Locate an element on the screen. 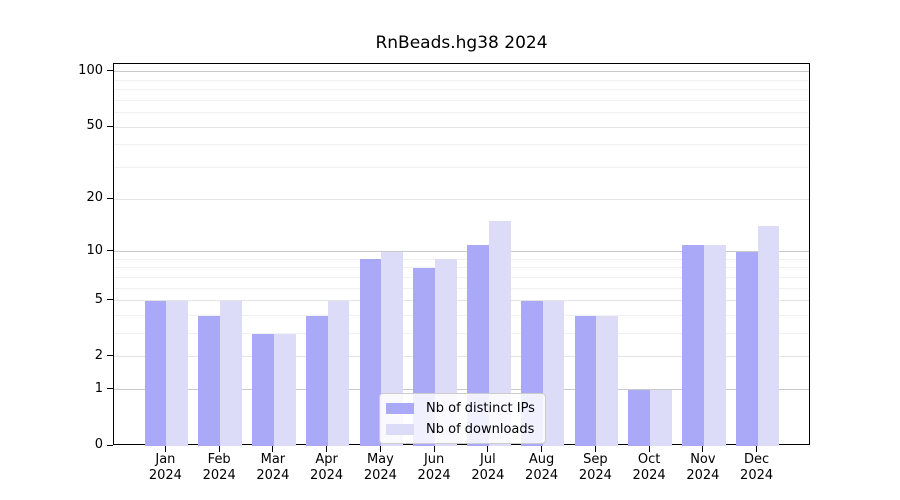  x-tick-label: Oct 2024 is located at coordinates (649, 468).